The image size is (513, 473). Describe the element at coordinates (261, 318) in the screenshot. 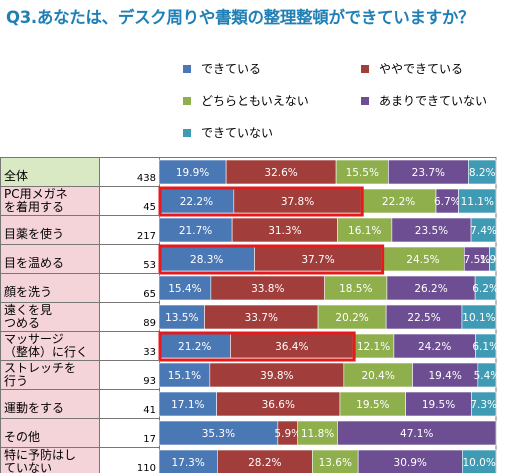

I see `data-label: 33.7%` at that location.